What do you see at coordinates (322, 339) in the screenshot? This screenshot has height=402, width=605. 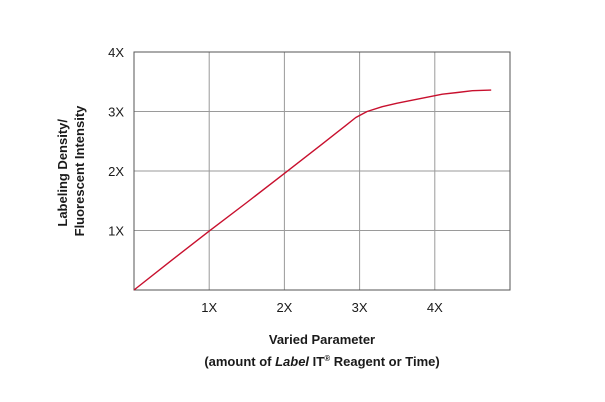 I see `x-axis-title: Varied Parameter` at bounding box center [322, 339].